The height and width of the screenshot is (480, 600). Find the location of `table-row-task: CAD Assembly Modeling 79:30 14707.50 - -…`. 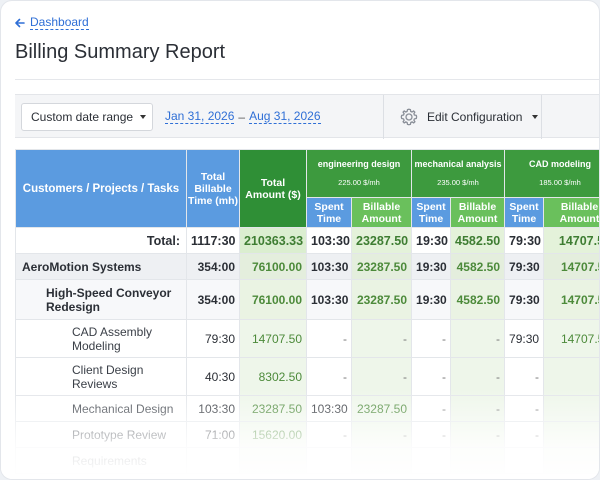

table-row-task: CAD Assembly Modeling 79:30 14707.50 - -… is located at coordinates (307, 338).